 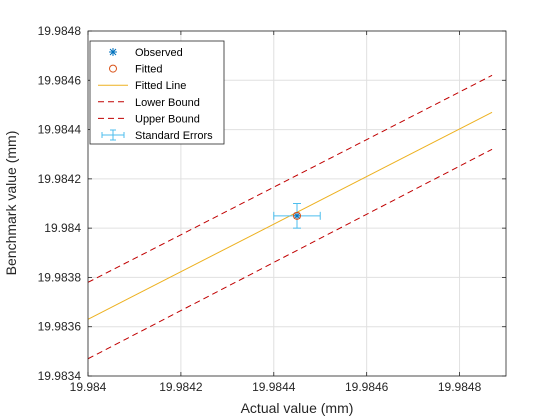 I want to click on fitted-point, so click(x=297, y=215).